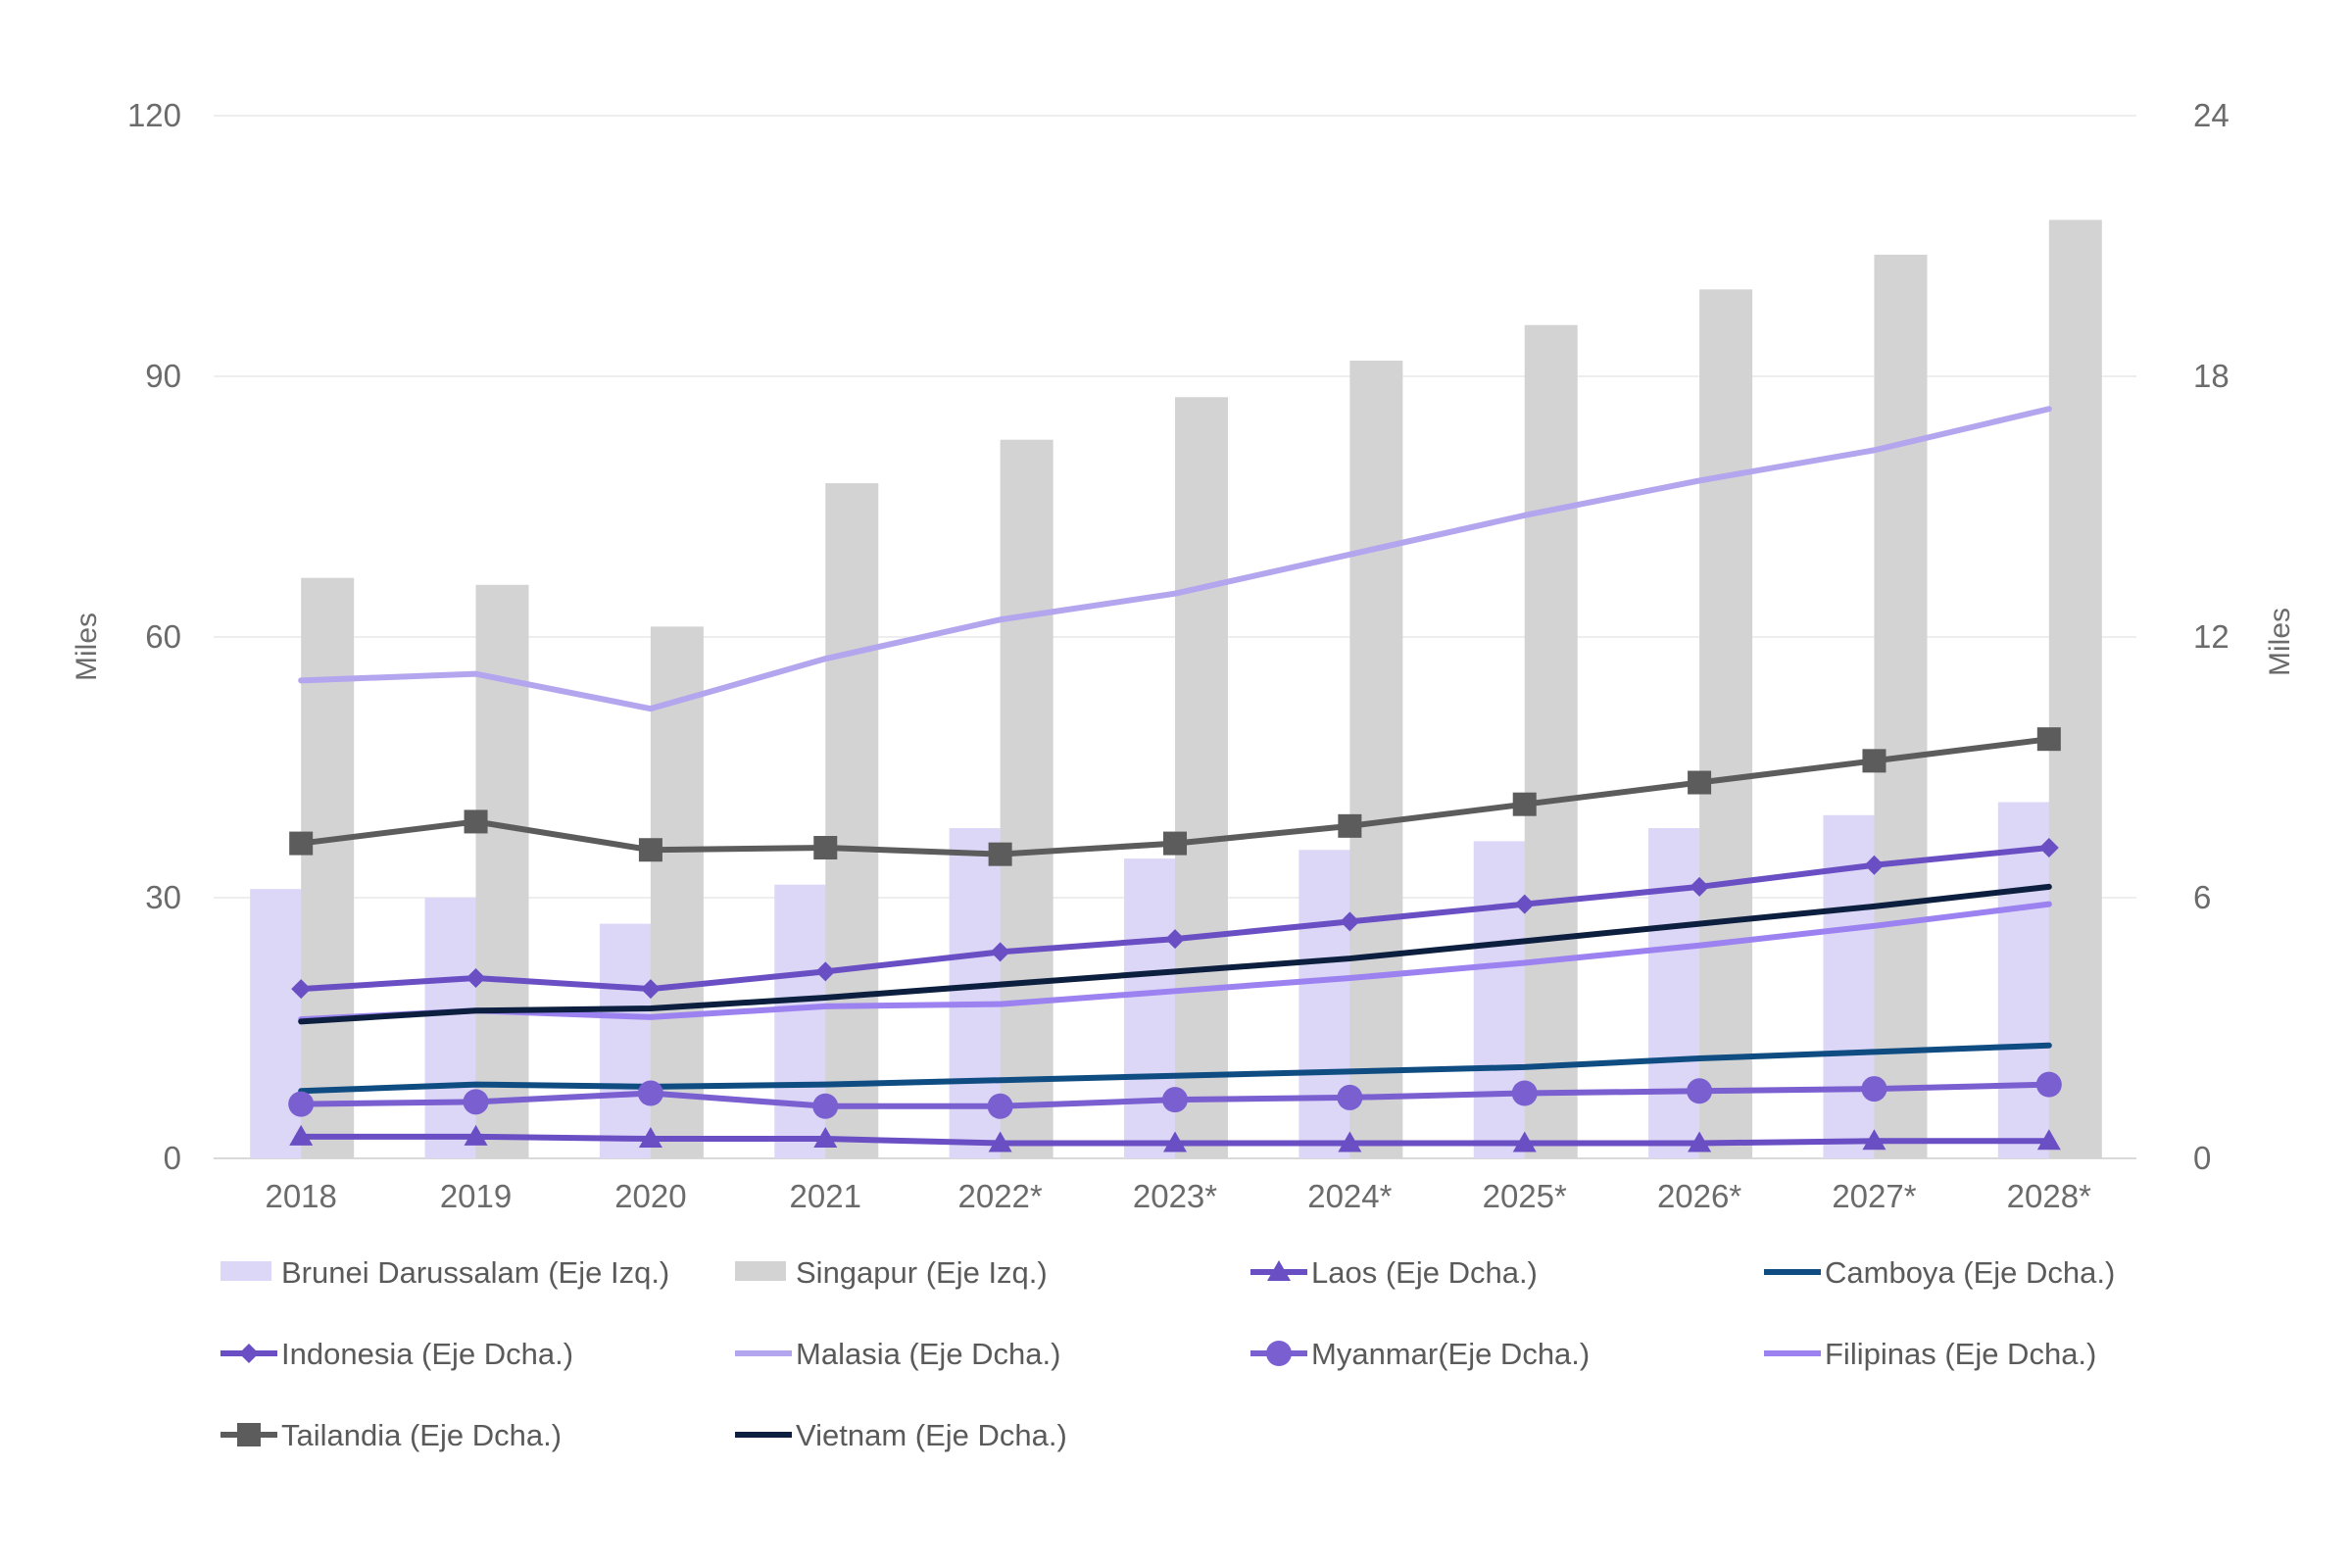 The height and width of the screenshot is (1568, 2352). I want to click on x-tick-label: 2024*, so click(1349, 1196).